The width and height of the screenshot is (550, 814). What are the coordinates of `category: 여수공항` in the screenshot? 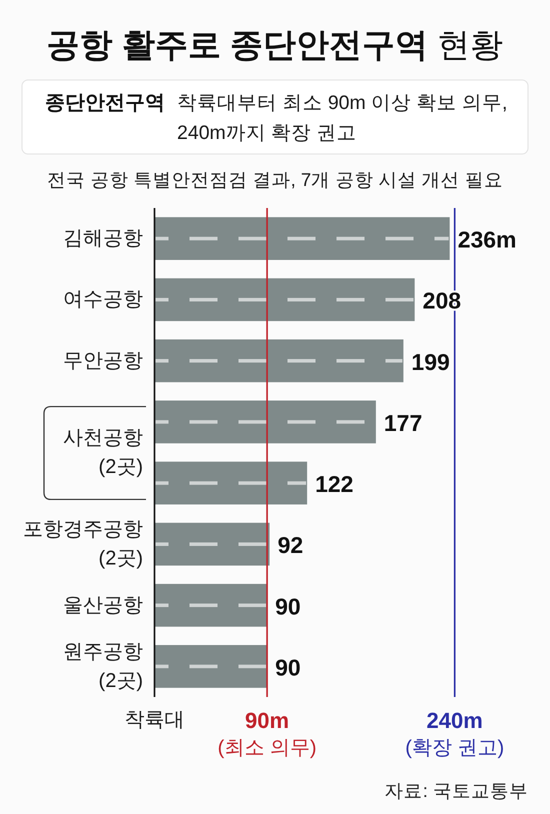 It's located at (103, 299).